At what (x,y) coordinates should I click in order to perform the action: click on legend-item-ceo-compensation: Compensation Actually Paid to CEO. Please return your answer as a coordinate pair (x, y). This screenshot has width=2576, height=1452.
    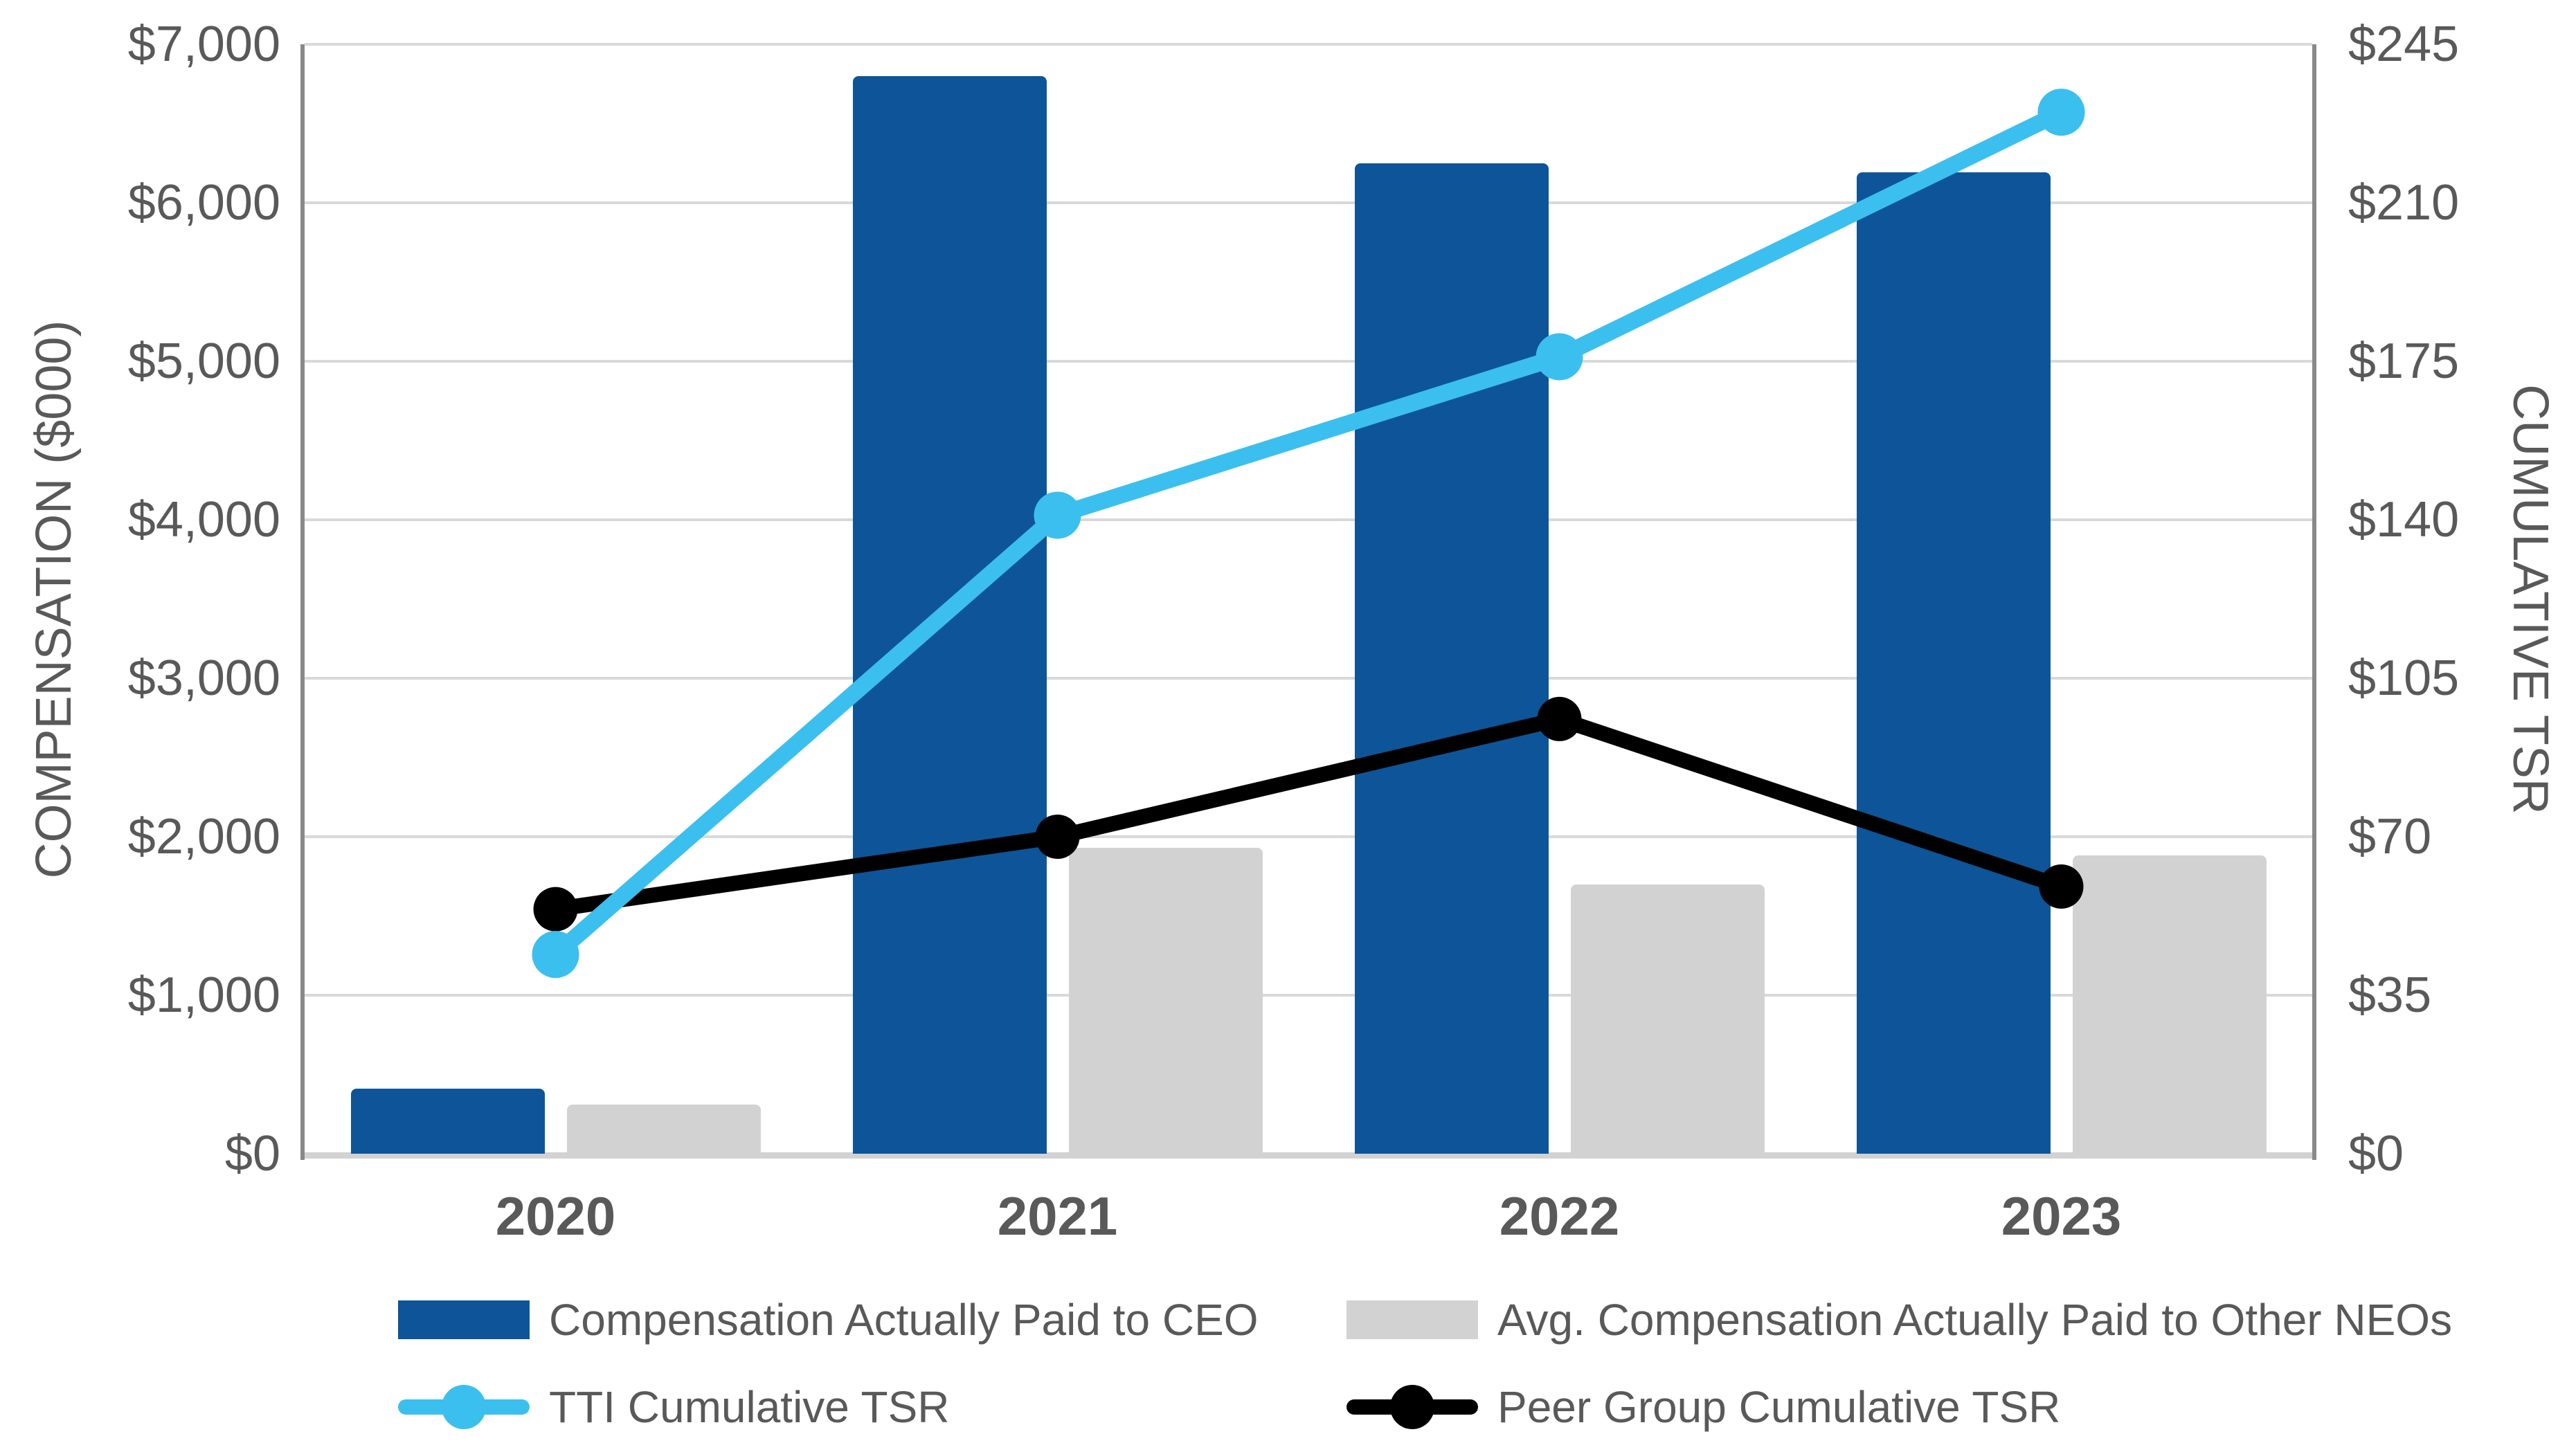
    Looking at the image, I should click on (828, 1320).